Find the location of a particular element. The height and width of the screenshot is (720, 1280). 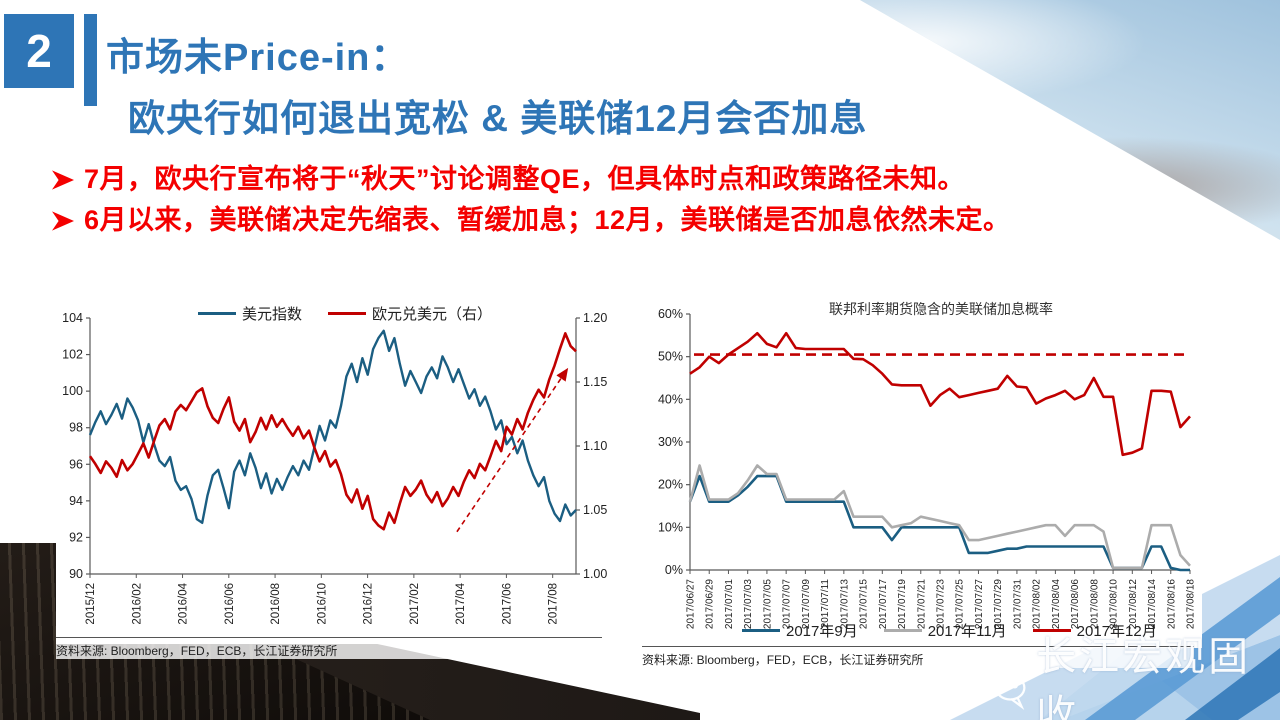

svg-text: 104 is located at coordinates (72, 318).